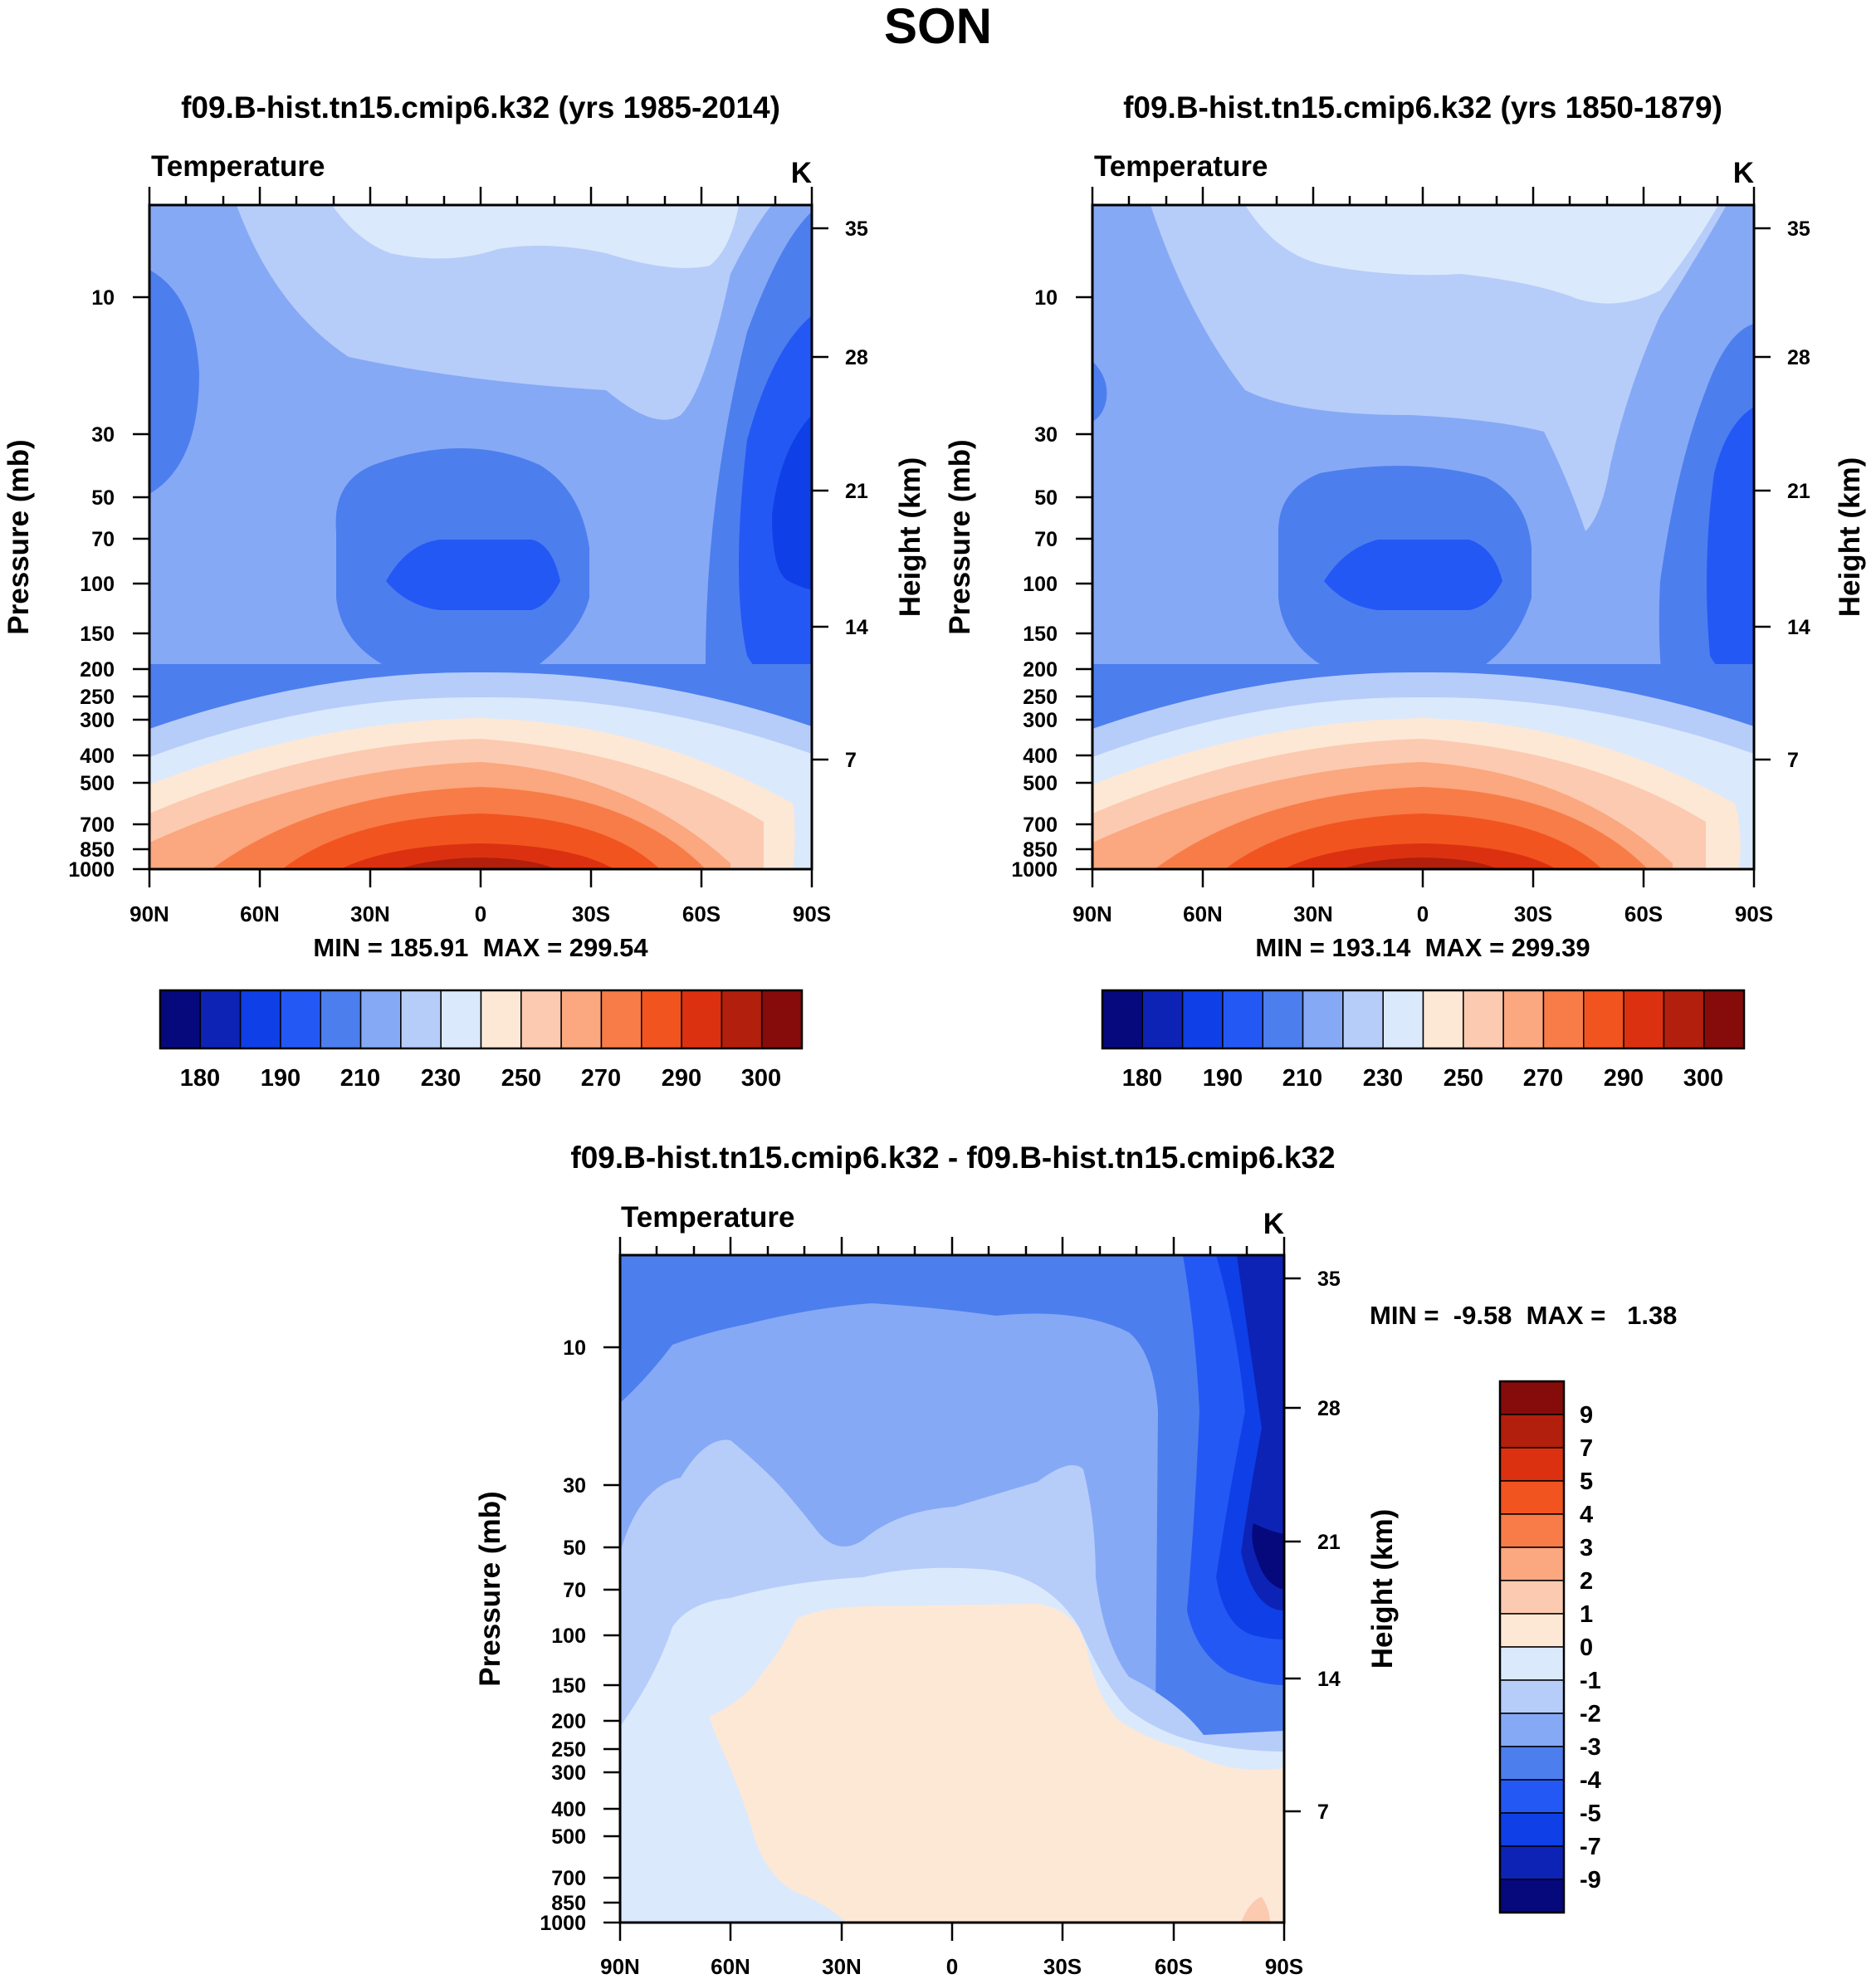  What do you see at coordinates (792, 502) in the screenshot?
I see `contour-band-175-right` at bounding box center [792, 502].